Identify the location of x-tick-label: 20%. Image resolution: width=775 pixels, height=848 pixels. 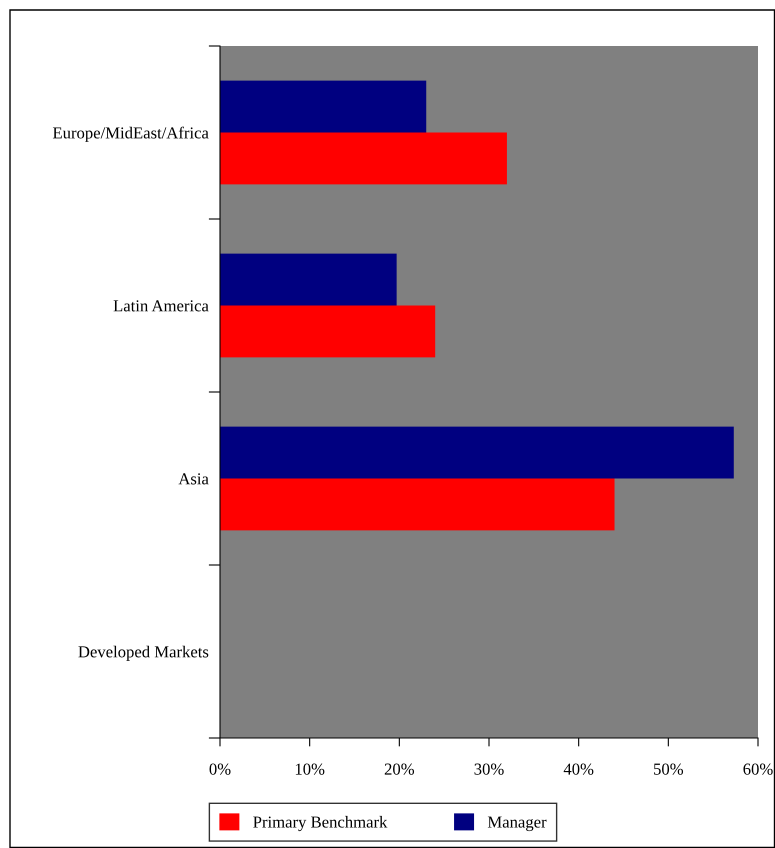
(399, 769).